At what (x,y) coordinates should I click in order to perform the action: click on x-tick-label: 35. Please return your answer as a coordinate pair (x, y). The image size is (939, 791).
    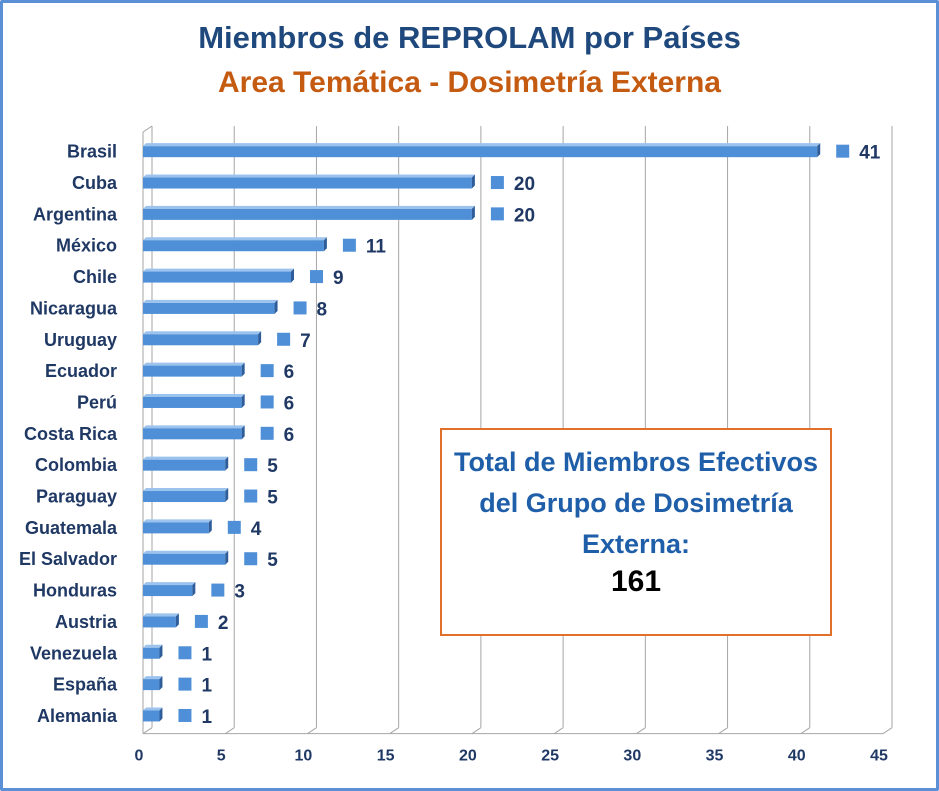
    Looking at the image, I should click on (715, 756).